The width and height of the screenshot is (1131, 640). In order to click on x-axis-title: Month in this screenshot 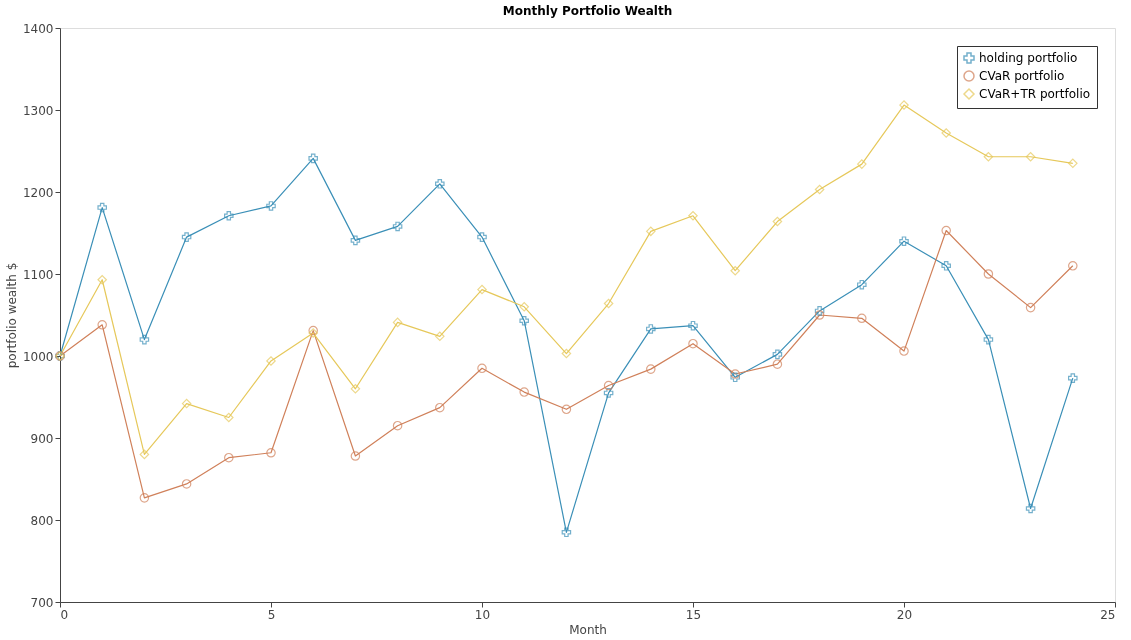, I will do `click(588, 629)`.